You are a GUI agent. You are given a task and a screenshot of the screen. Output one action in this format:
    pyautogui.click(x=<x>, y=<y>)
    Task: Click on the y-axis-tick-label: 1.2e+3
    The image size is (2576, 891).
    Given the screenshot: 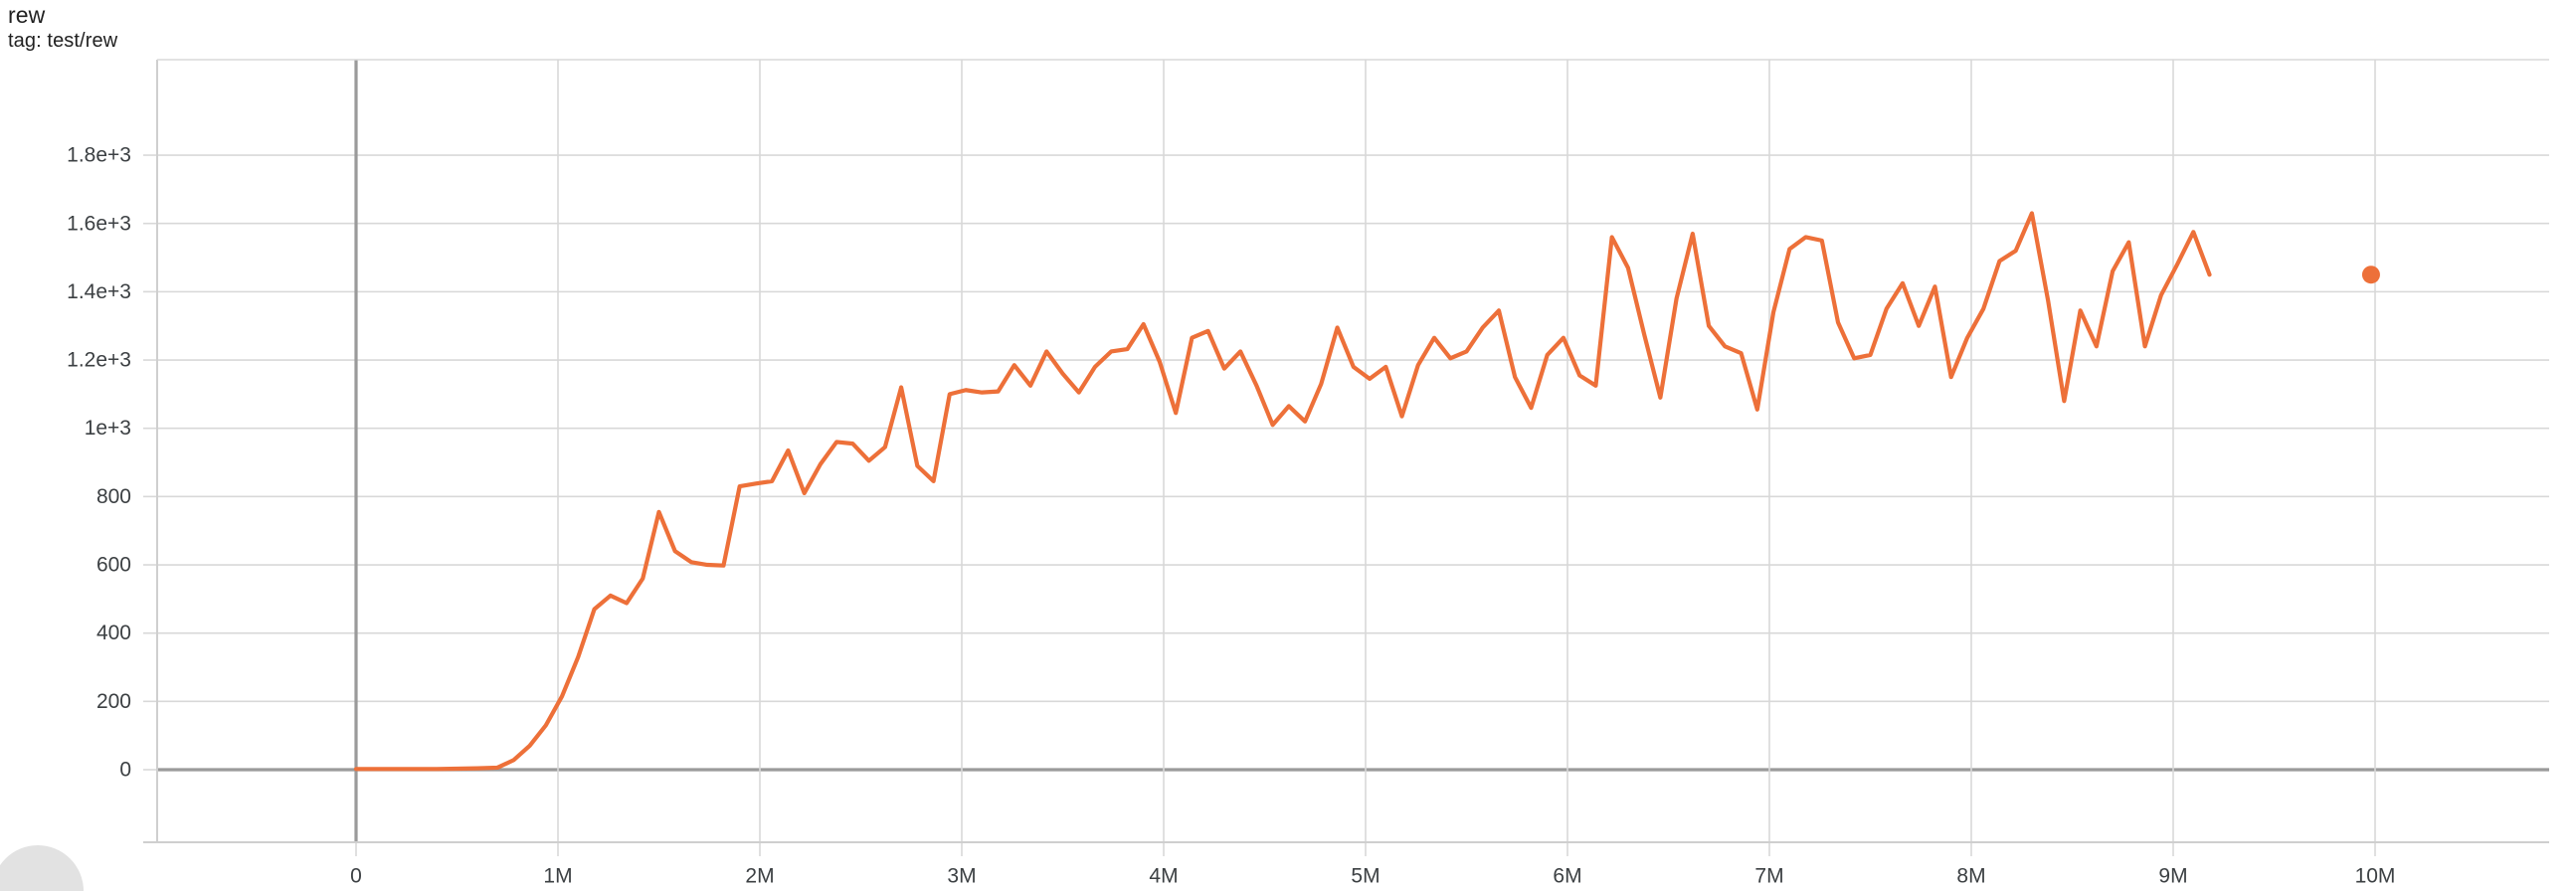 What is the action you would take?
    pyautogui.click(x=99, y=361)
    